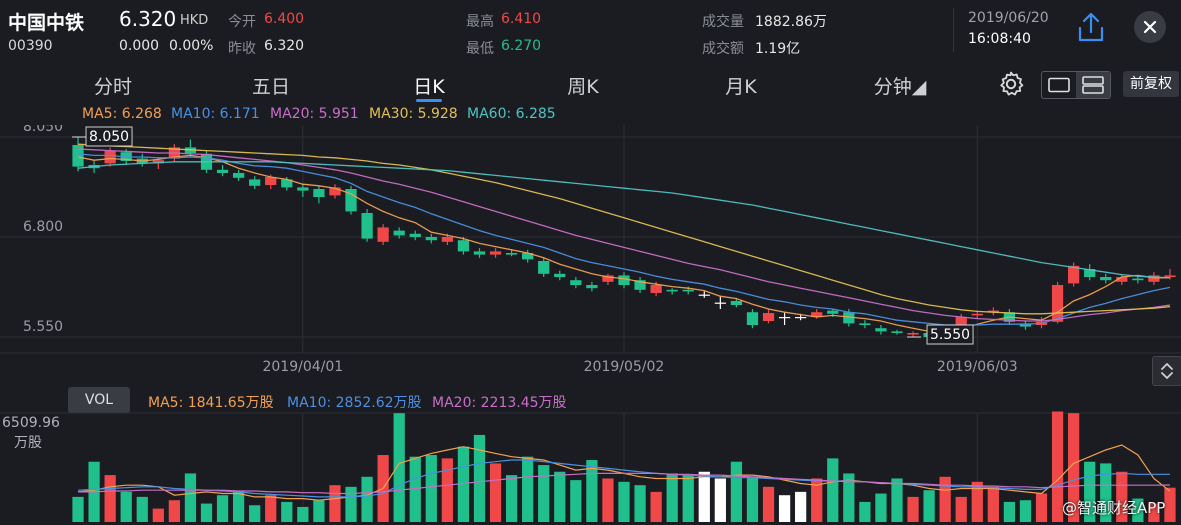 The width and height of the screenshot is (1181, 525). I want to click on chevron-toggle-icon, so click(1167, 371).